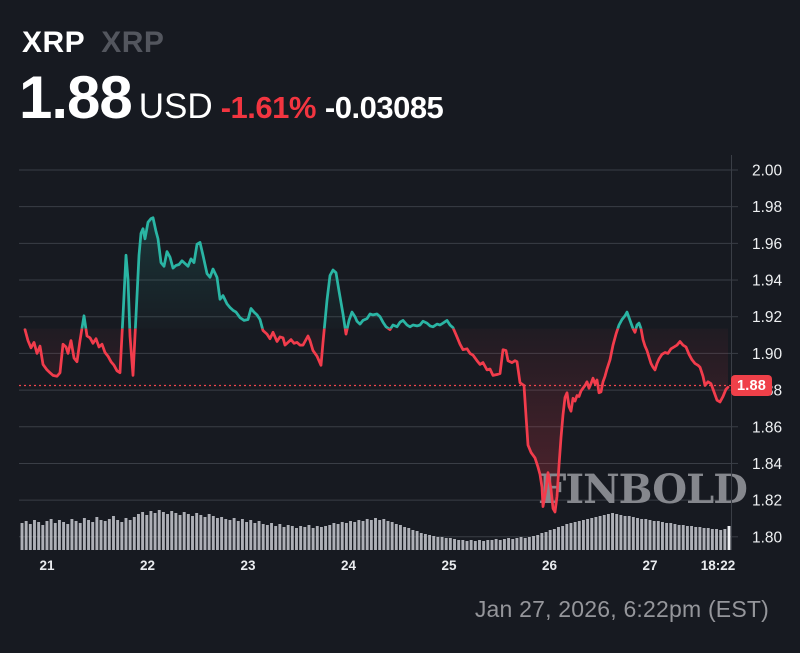 Image resolution: width=800 pixels, height=653 pixels. I want to click on volume-bars, so click(375, 530).